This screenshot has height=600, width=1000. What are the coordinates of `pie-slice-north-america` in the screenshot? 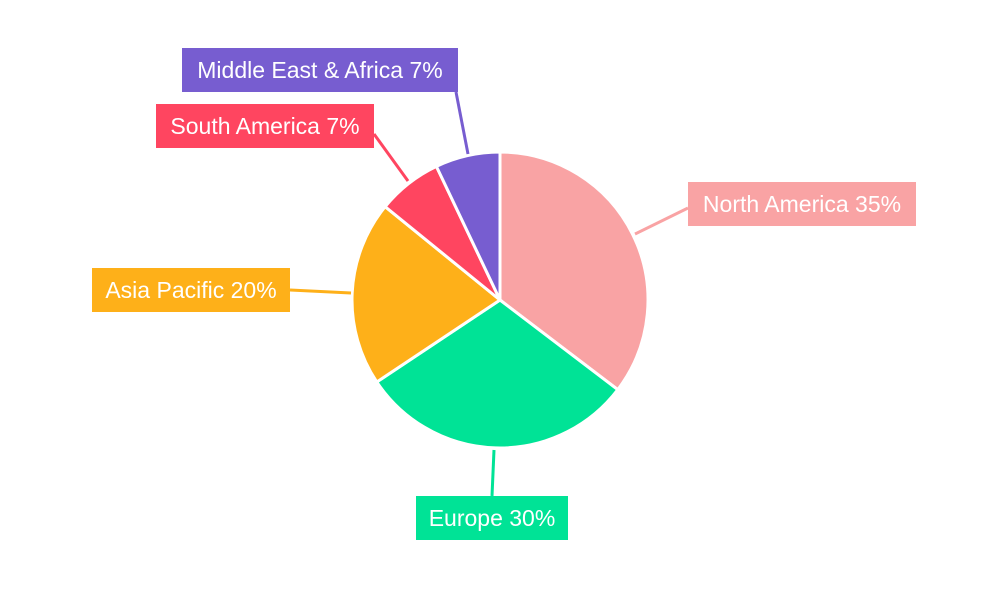 It's located at (574, 271).